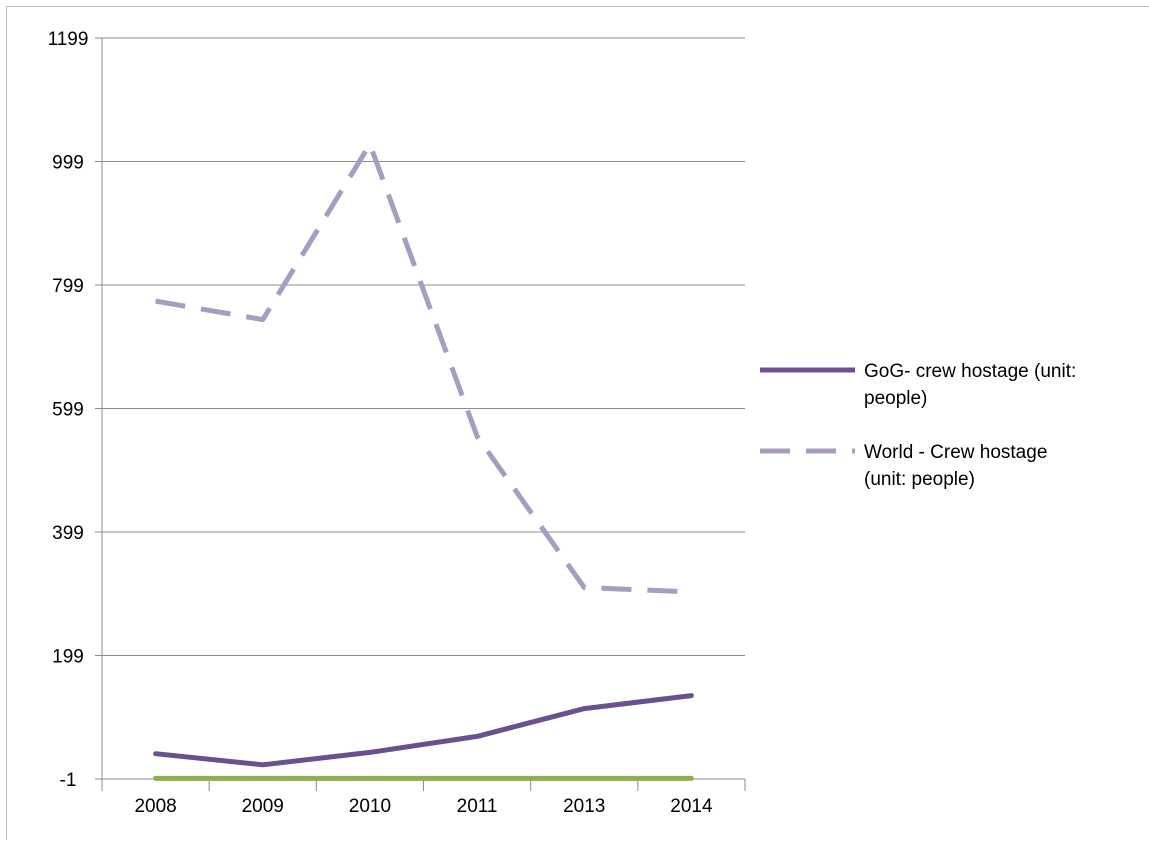  What do you see at coordinates (155, 806) in the screenshot?
I see `x-tick-label: 2008` at bounding box center [155, 806].